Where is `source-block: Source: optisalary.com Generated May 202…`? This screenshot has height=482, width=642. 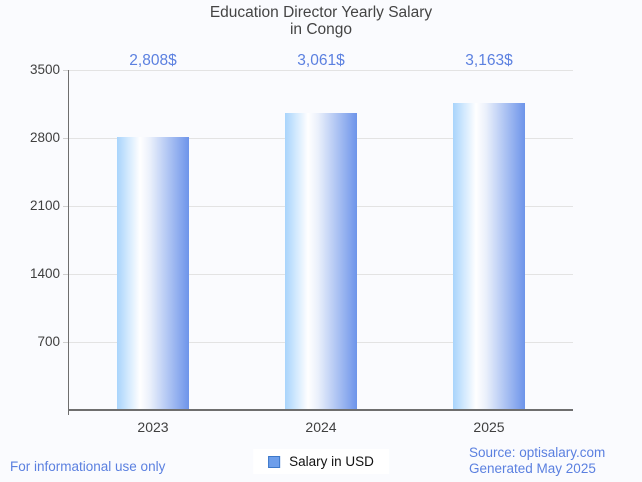 source-block: Source: optisalary.com Generated May 202… is located at coordinates (537, 461).